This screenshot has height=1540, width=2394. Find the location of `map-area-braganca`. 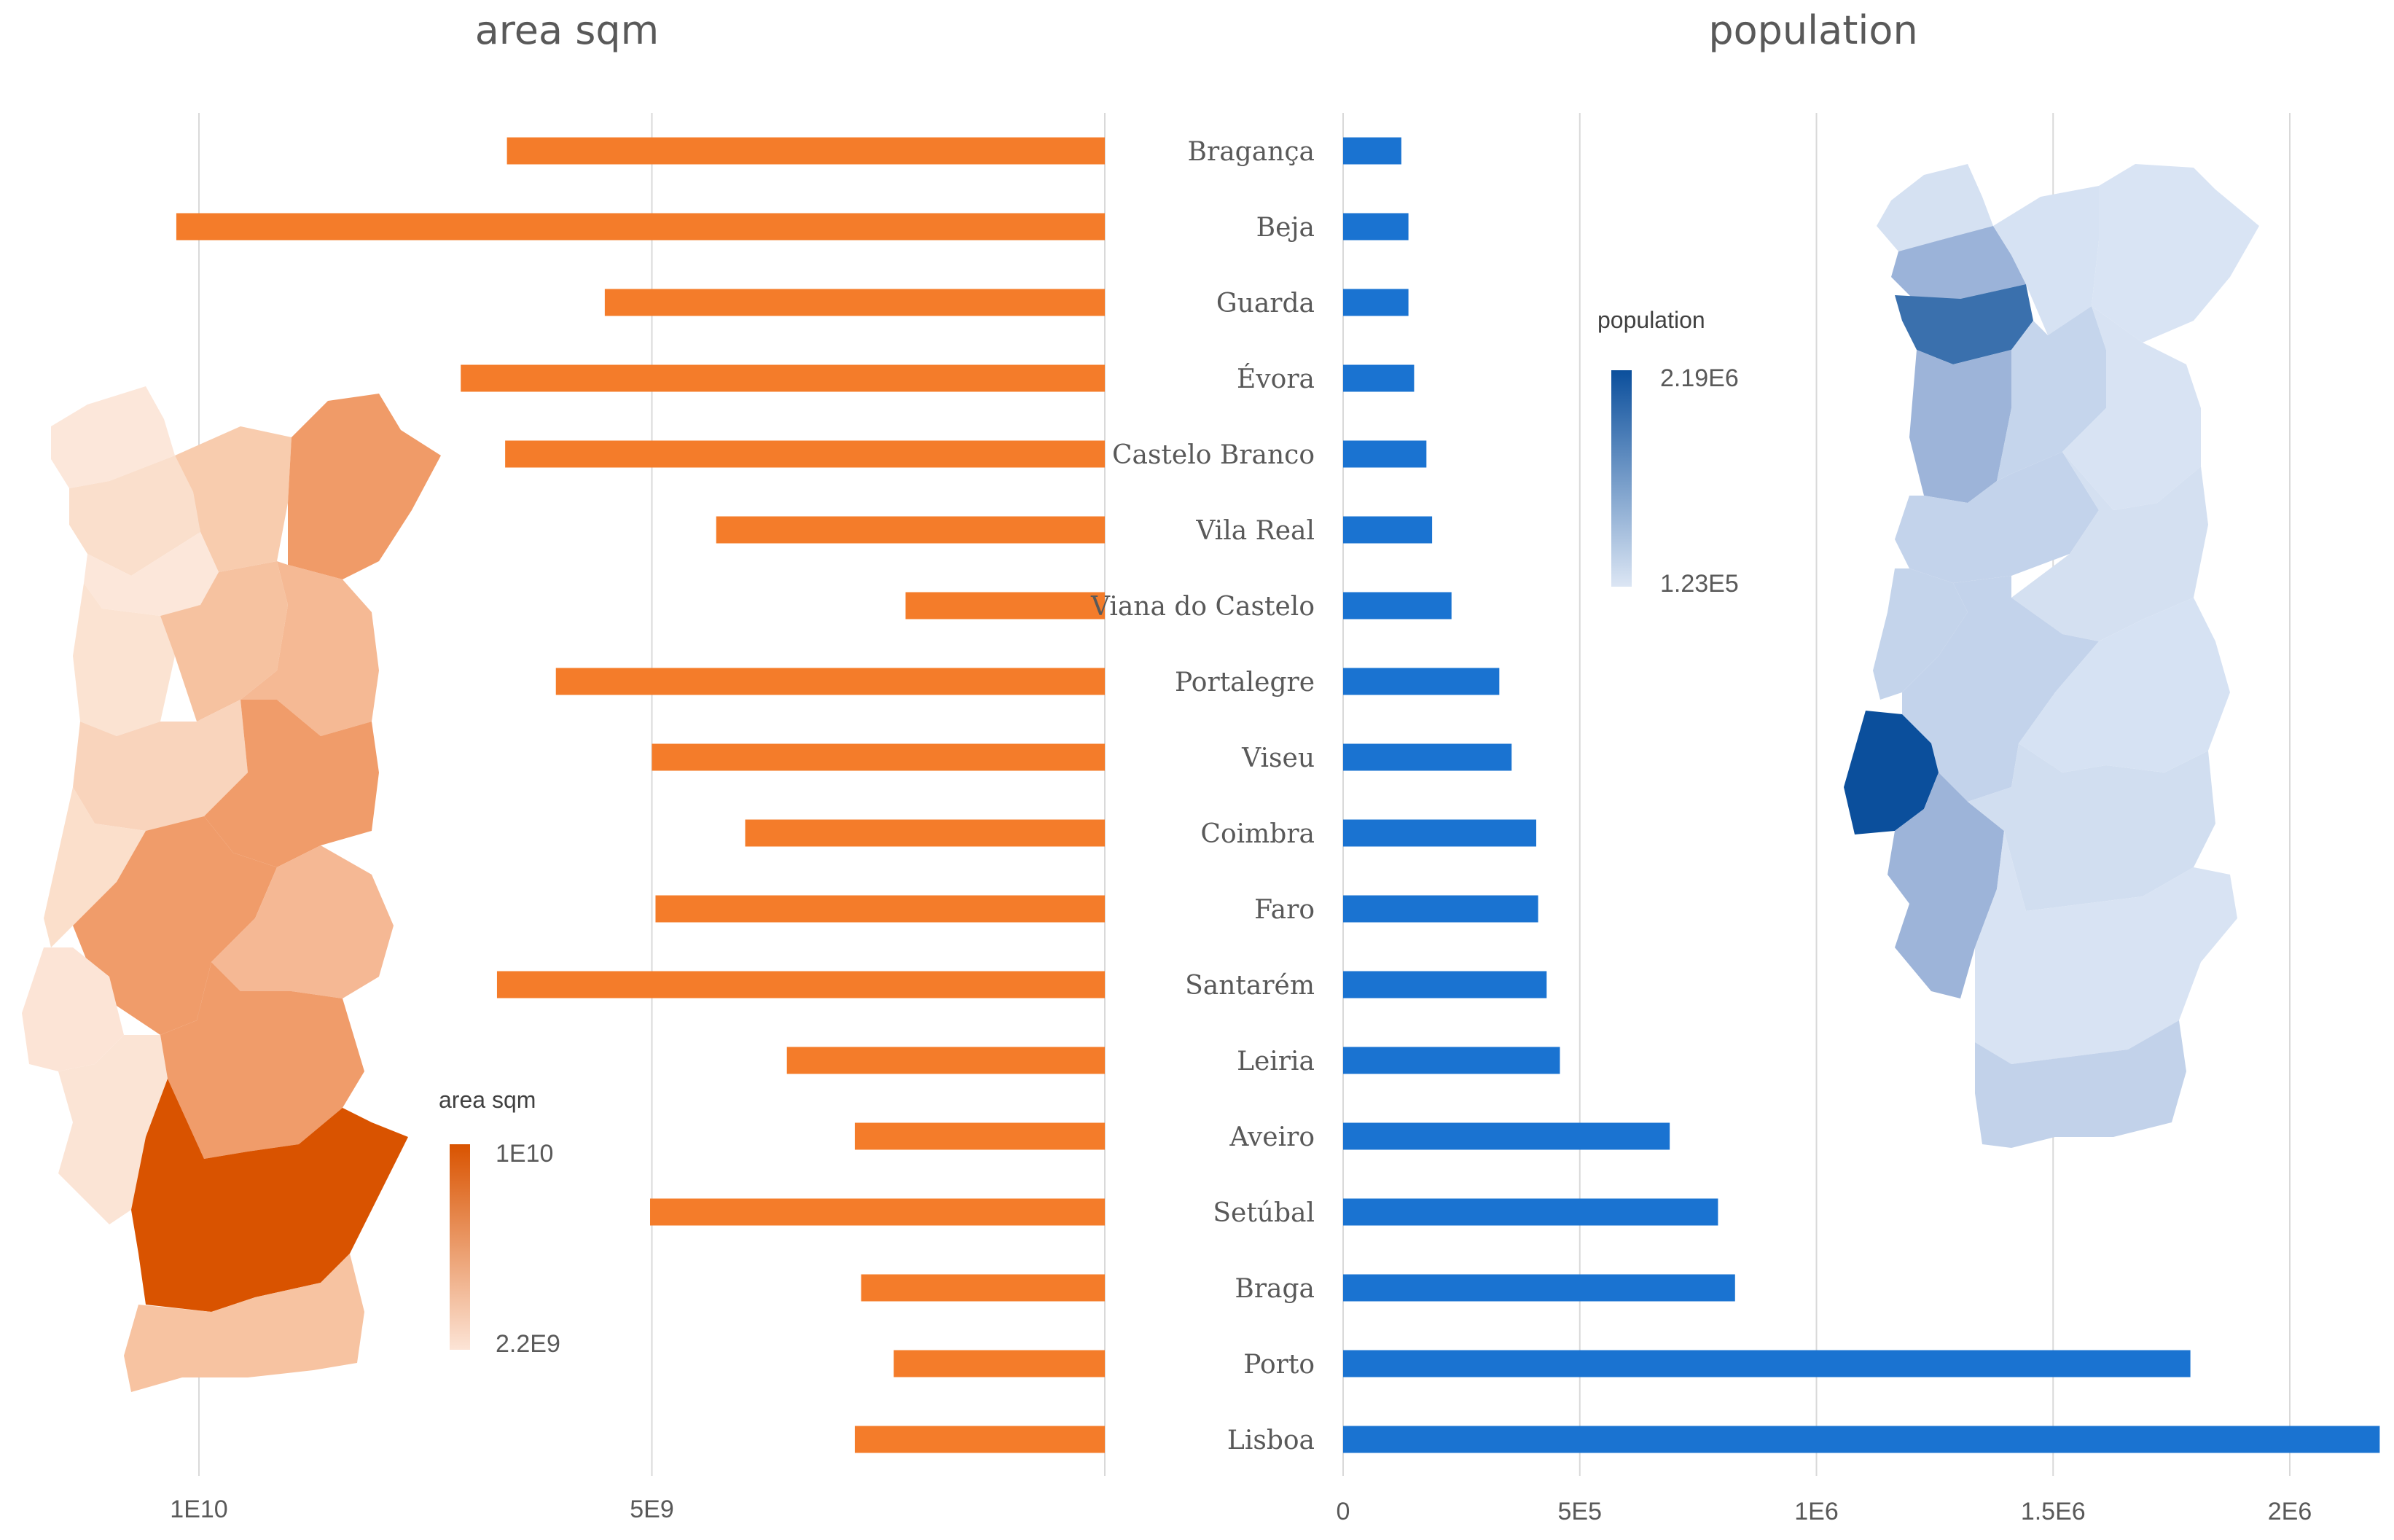

map-area-braganca is located at coordinates (364, 486).